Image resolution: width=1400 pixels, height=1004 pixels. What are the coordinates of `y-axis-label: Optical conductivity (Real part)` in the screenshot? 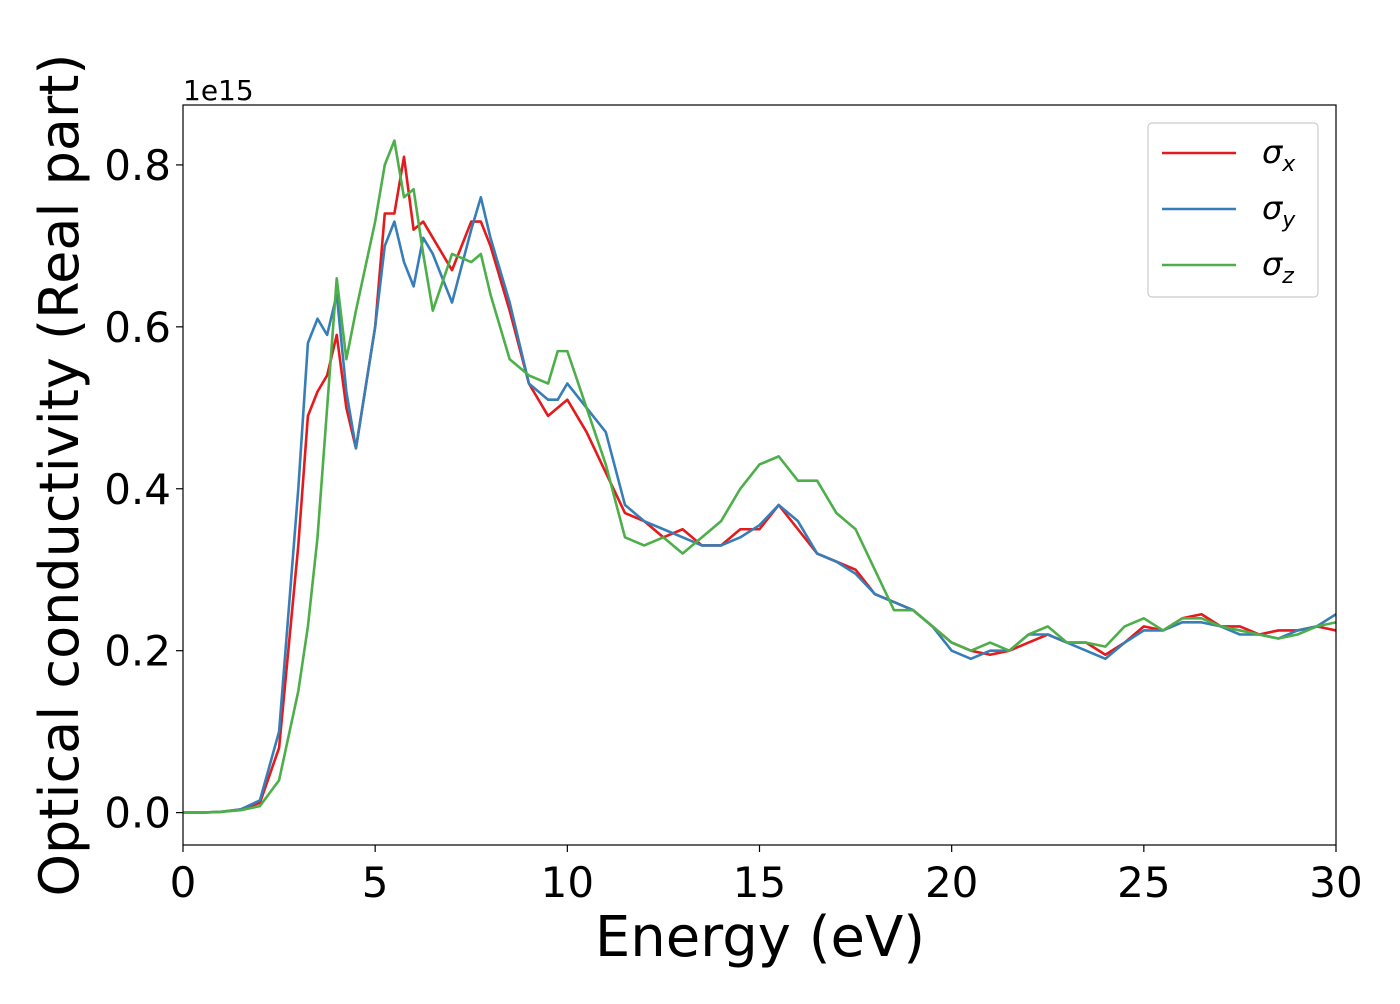 It's located at (59, 475).